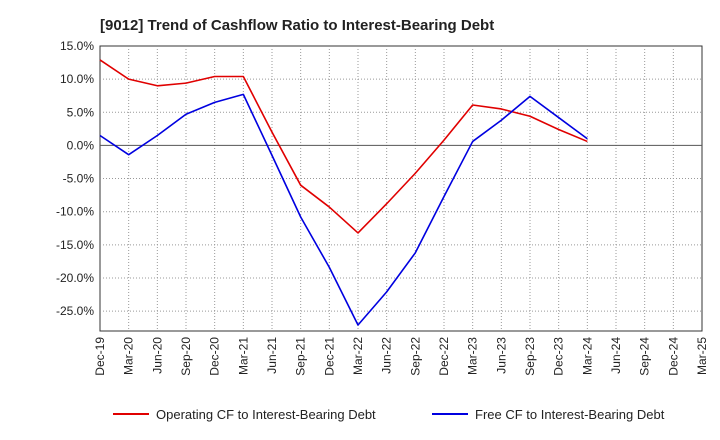 The width and height of the screenshot is (720, 440). I want to click on y-tick-label: -20.0%, so click(75, 278).